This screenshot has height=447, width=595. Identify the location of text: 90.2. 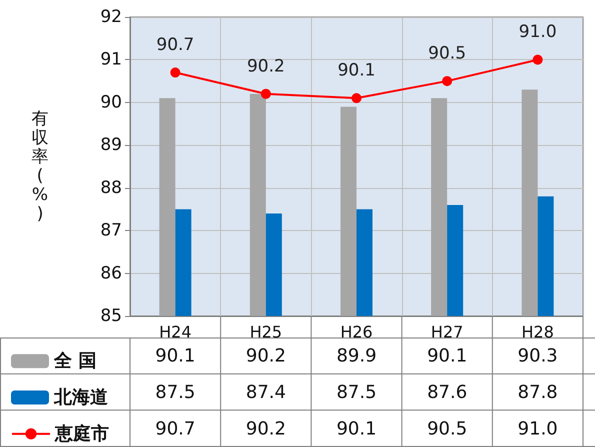
(265, 66).